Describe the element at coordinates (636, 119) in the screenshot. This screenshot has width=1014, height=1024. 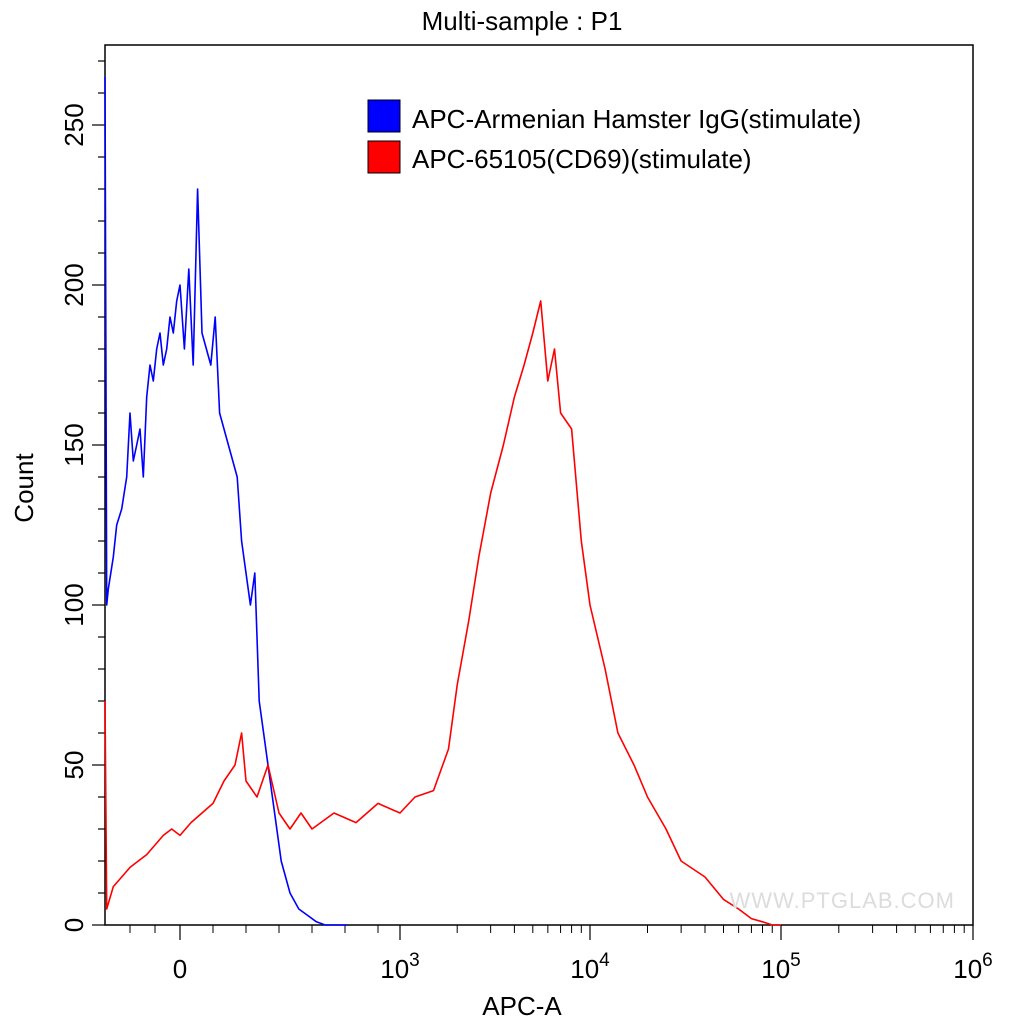
I see `legend-label-igg: APC-Armenian Hamster IgG(stimulate)` at that location.